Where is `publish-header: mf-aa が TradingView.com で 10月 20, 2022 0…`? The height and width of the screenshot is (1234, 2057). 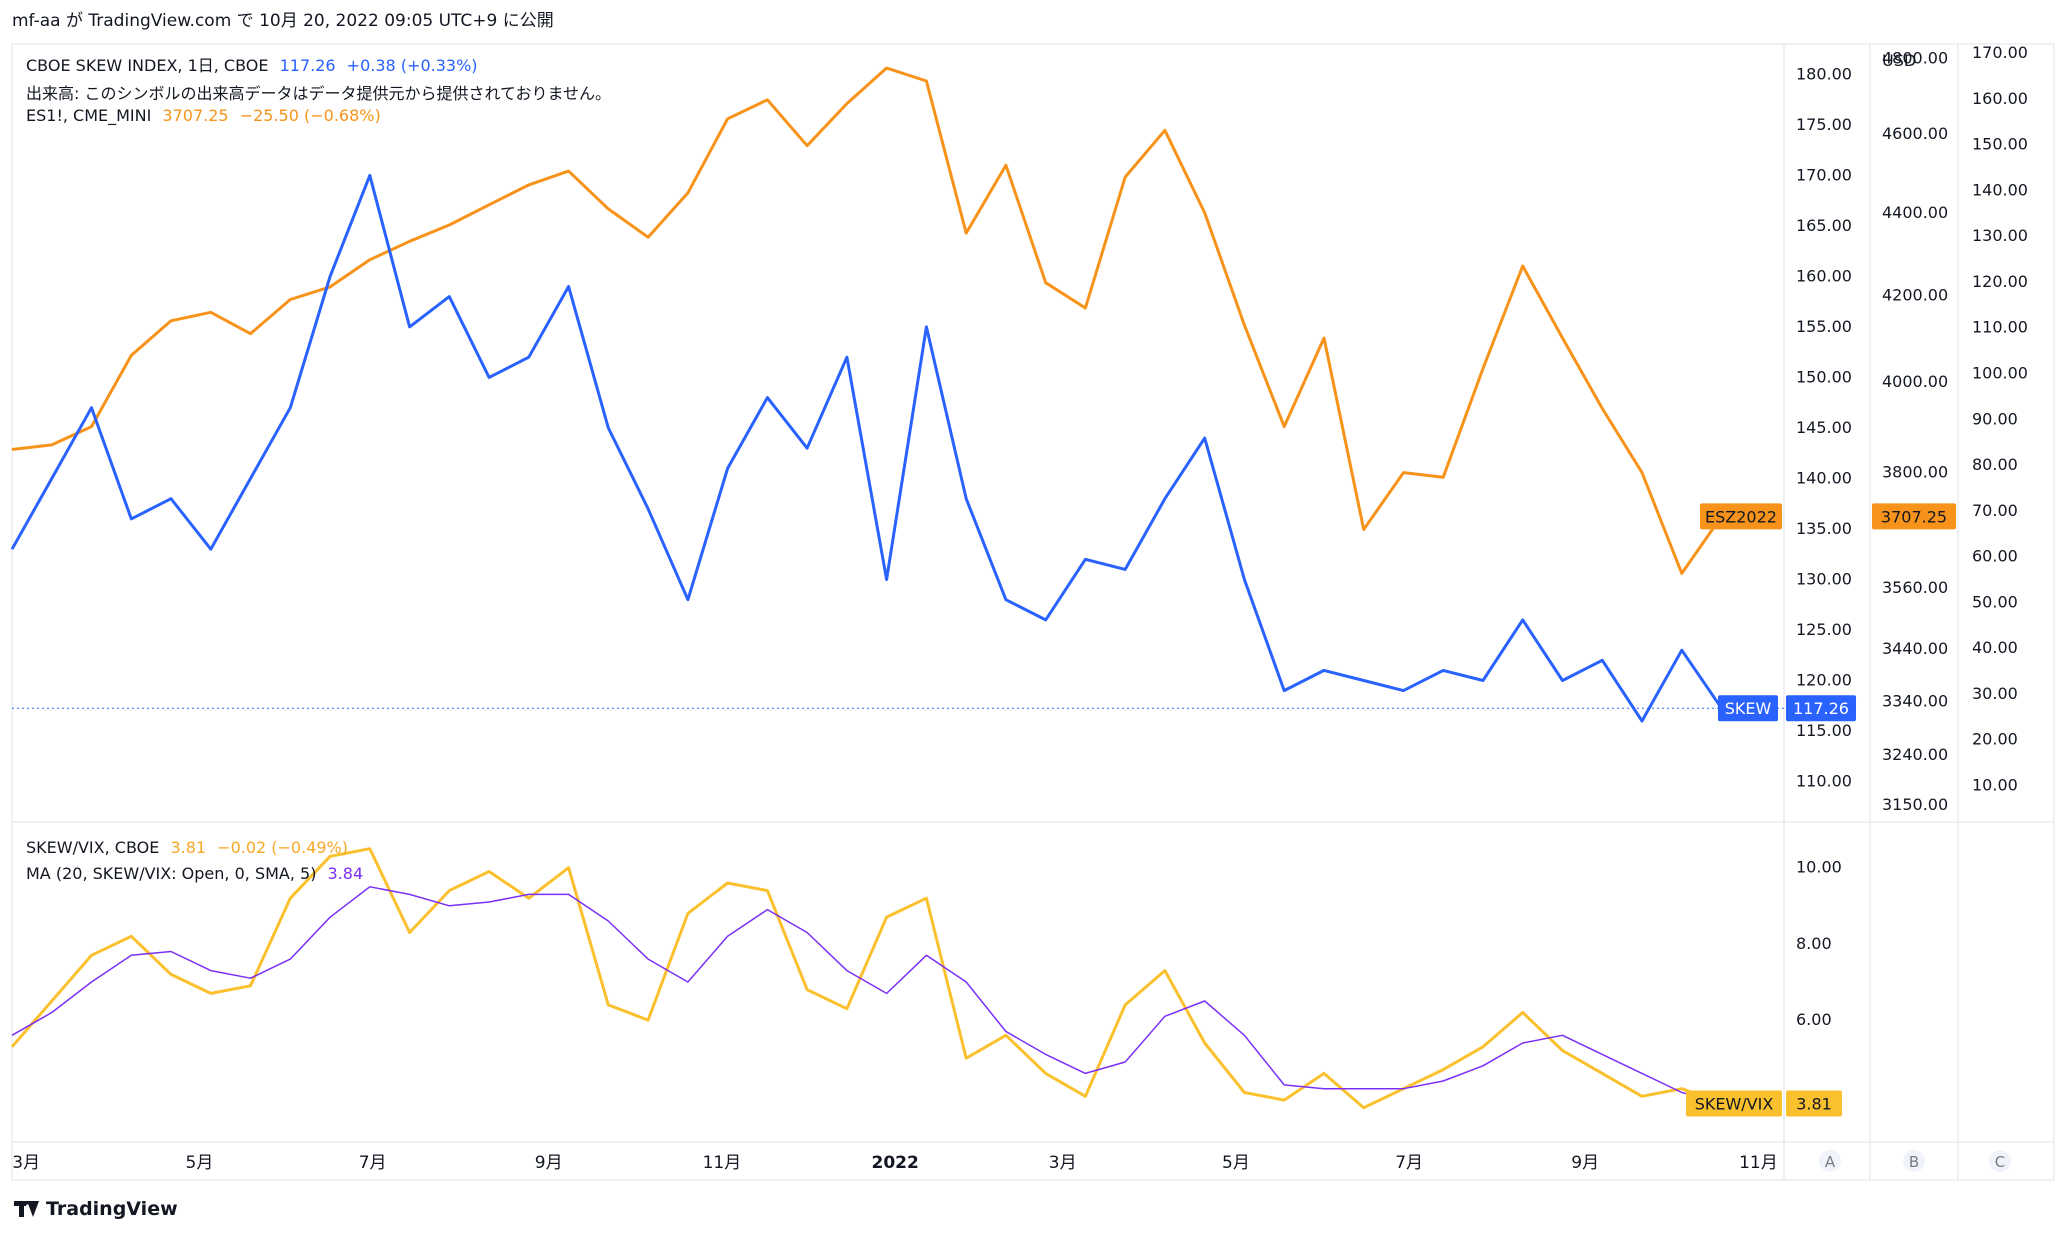 publish-header: mf-aa が TradingView.com で 10月 20, 2022 0… is located at coordinates (283, 21).